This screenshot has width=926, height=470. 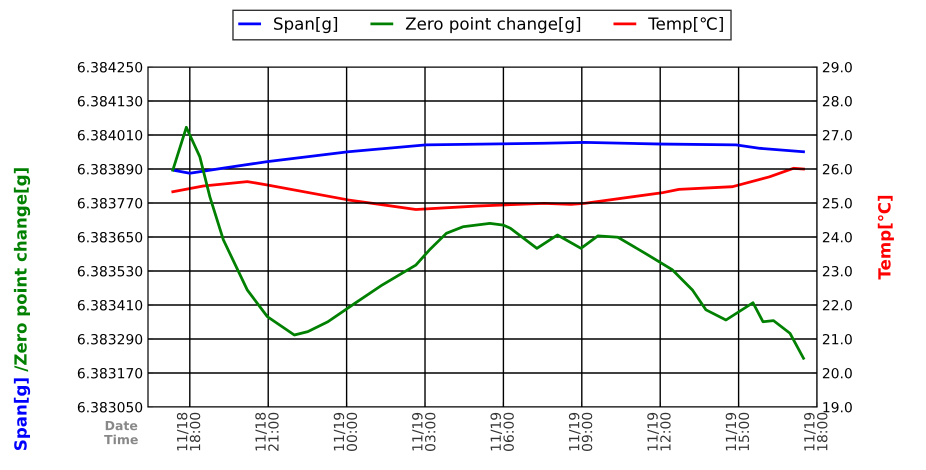 I want to click on y-tick-label: 6.383890, so click(x=110, y=169).